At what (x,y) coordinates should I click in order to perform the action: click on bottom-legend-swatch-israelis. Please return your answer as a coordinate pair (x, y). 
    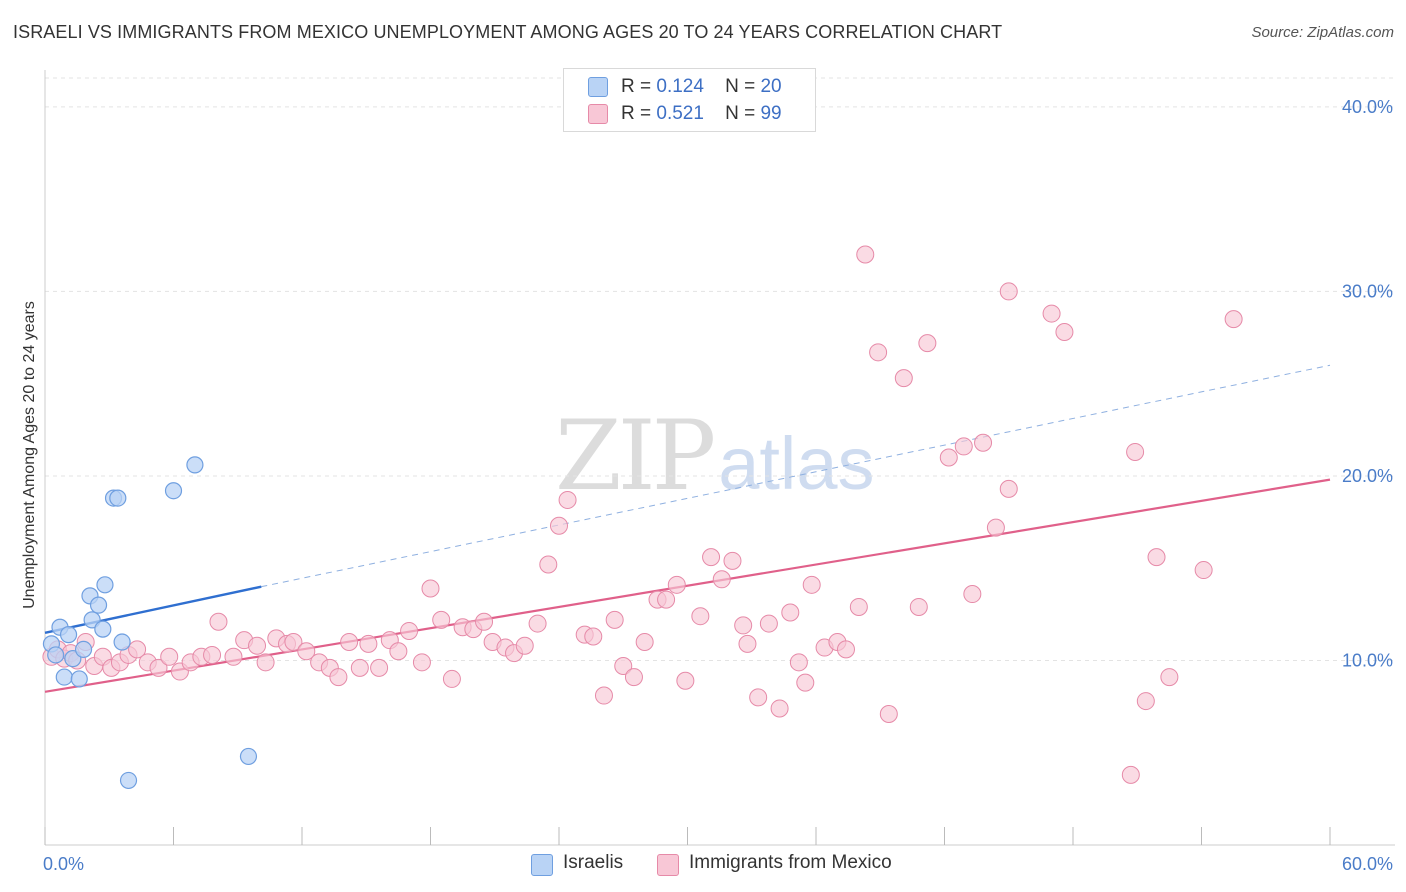
    Looking at the image, I should click on (542, 865).